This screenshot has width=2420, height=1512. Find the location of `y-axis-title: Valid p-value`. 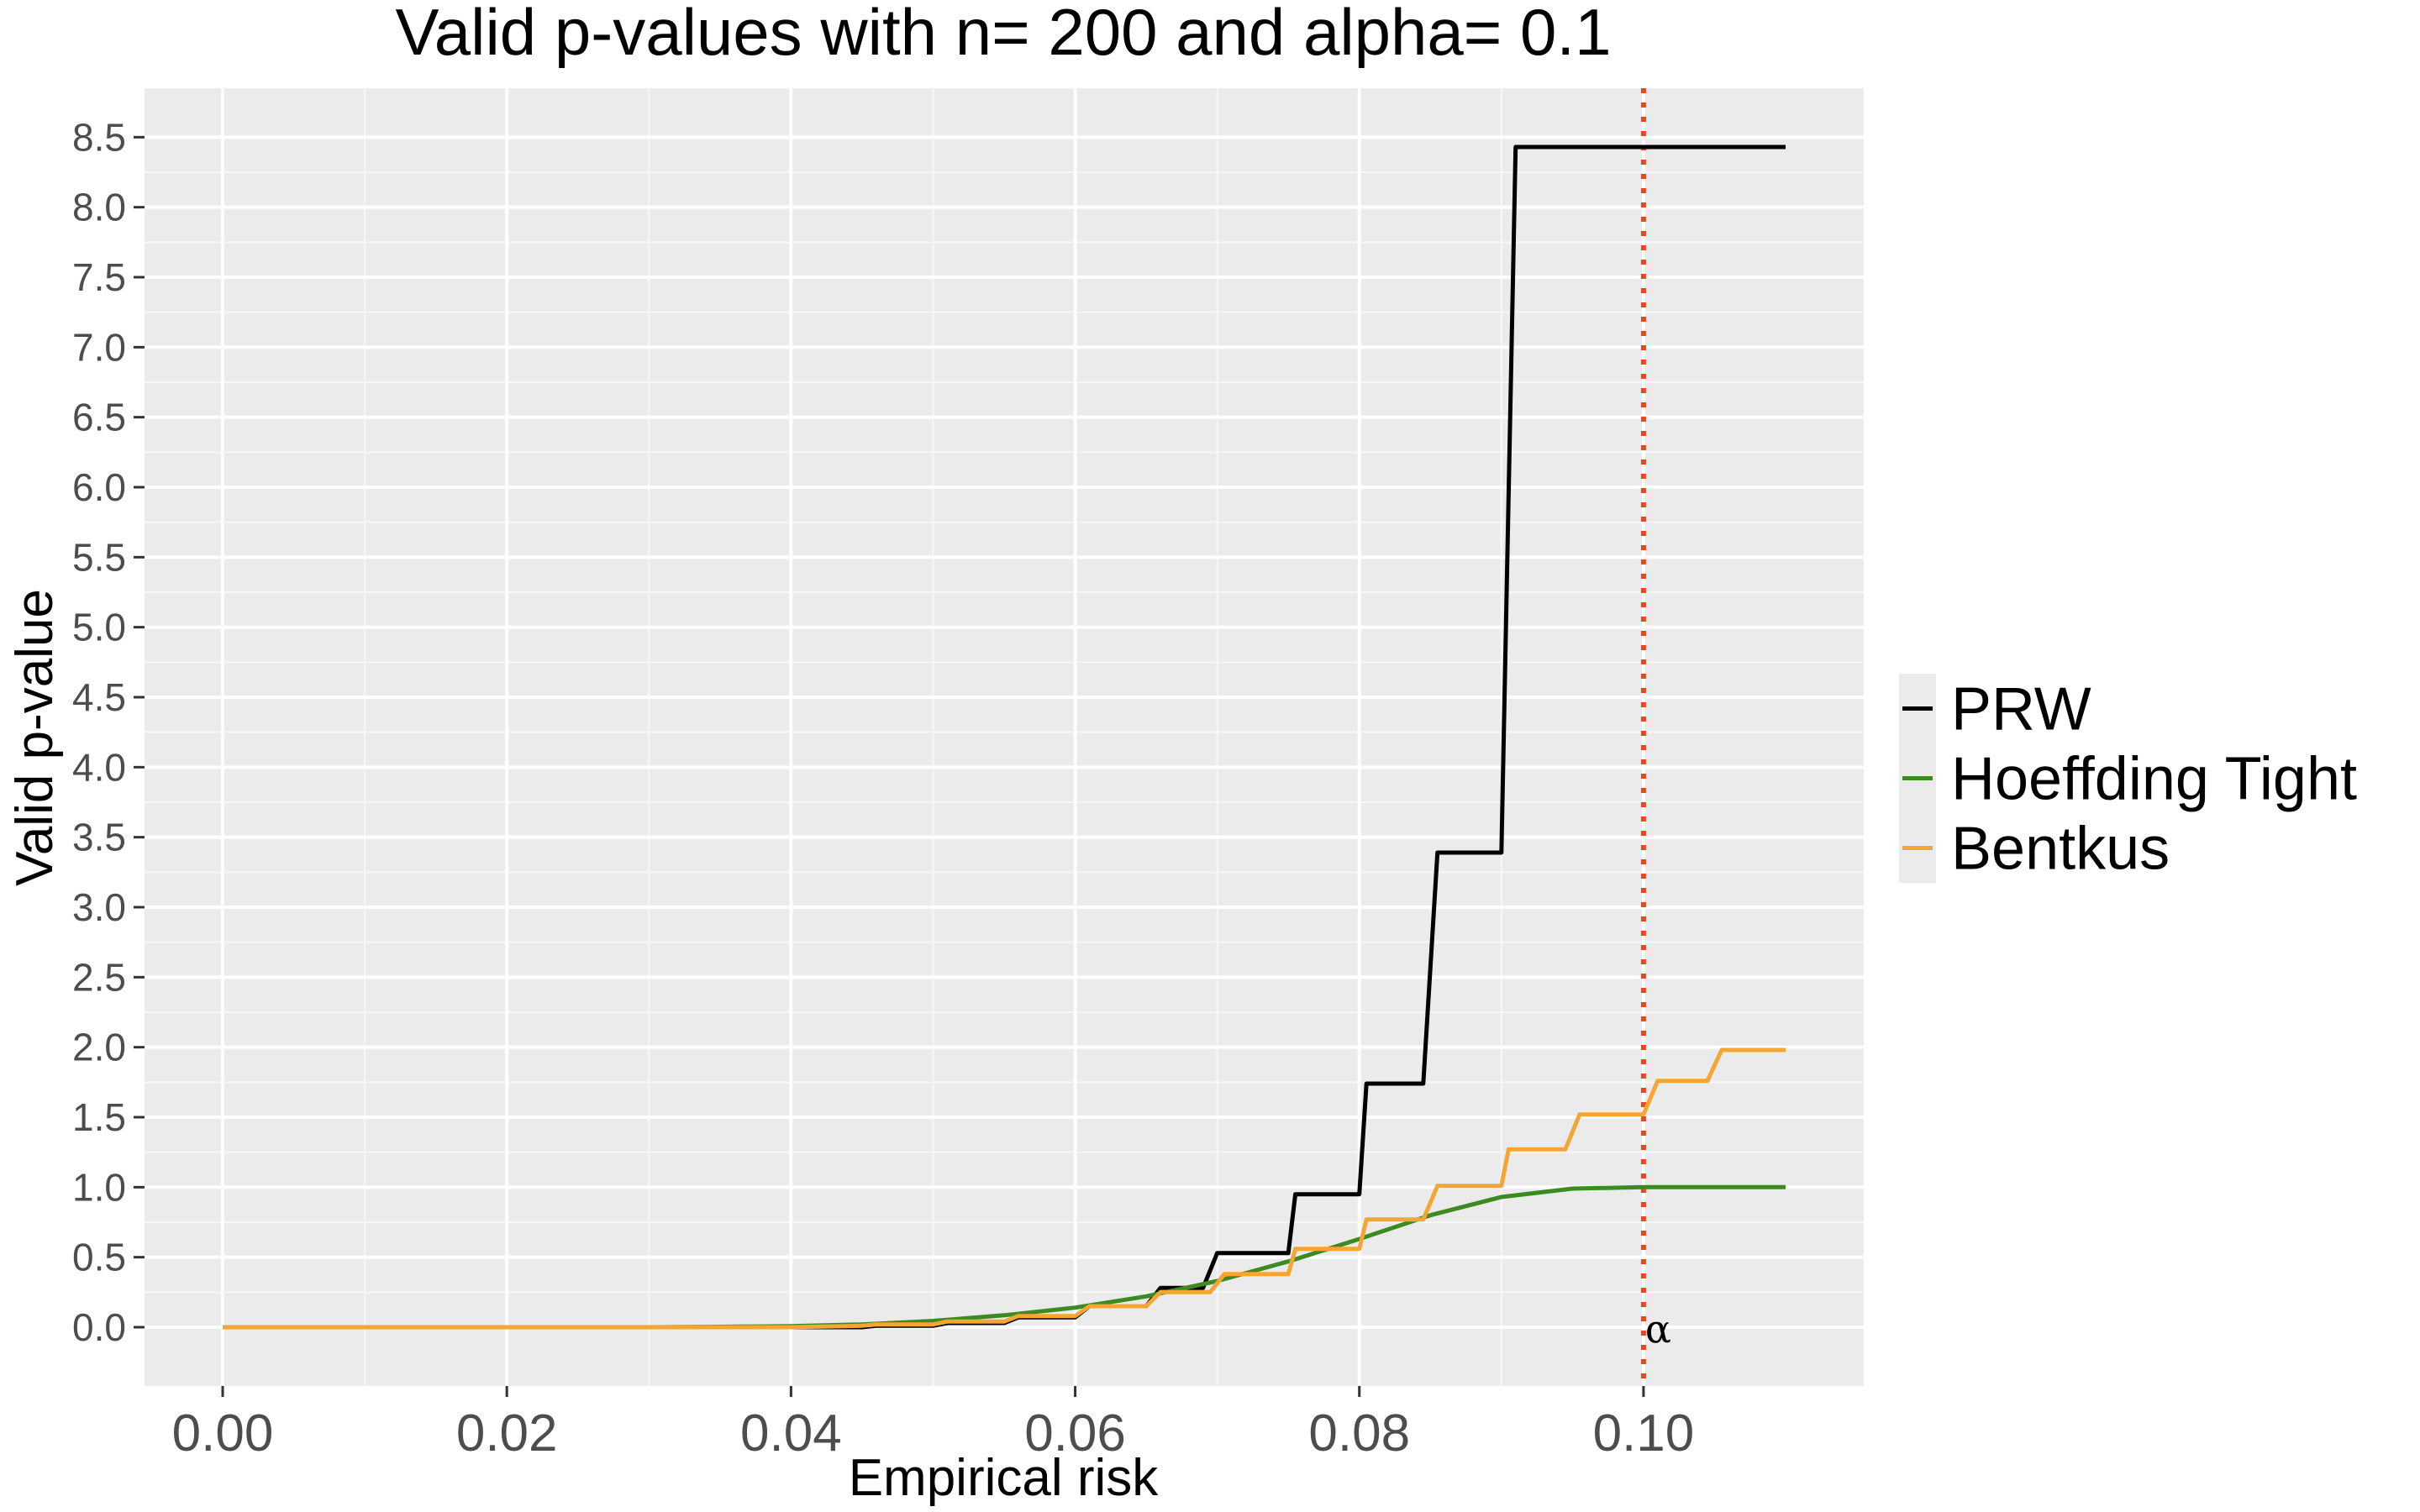

y-axis-title: Valid p-value is located at coordinates (35, 737).